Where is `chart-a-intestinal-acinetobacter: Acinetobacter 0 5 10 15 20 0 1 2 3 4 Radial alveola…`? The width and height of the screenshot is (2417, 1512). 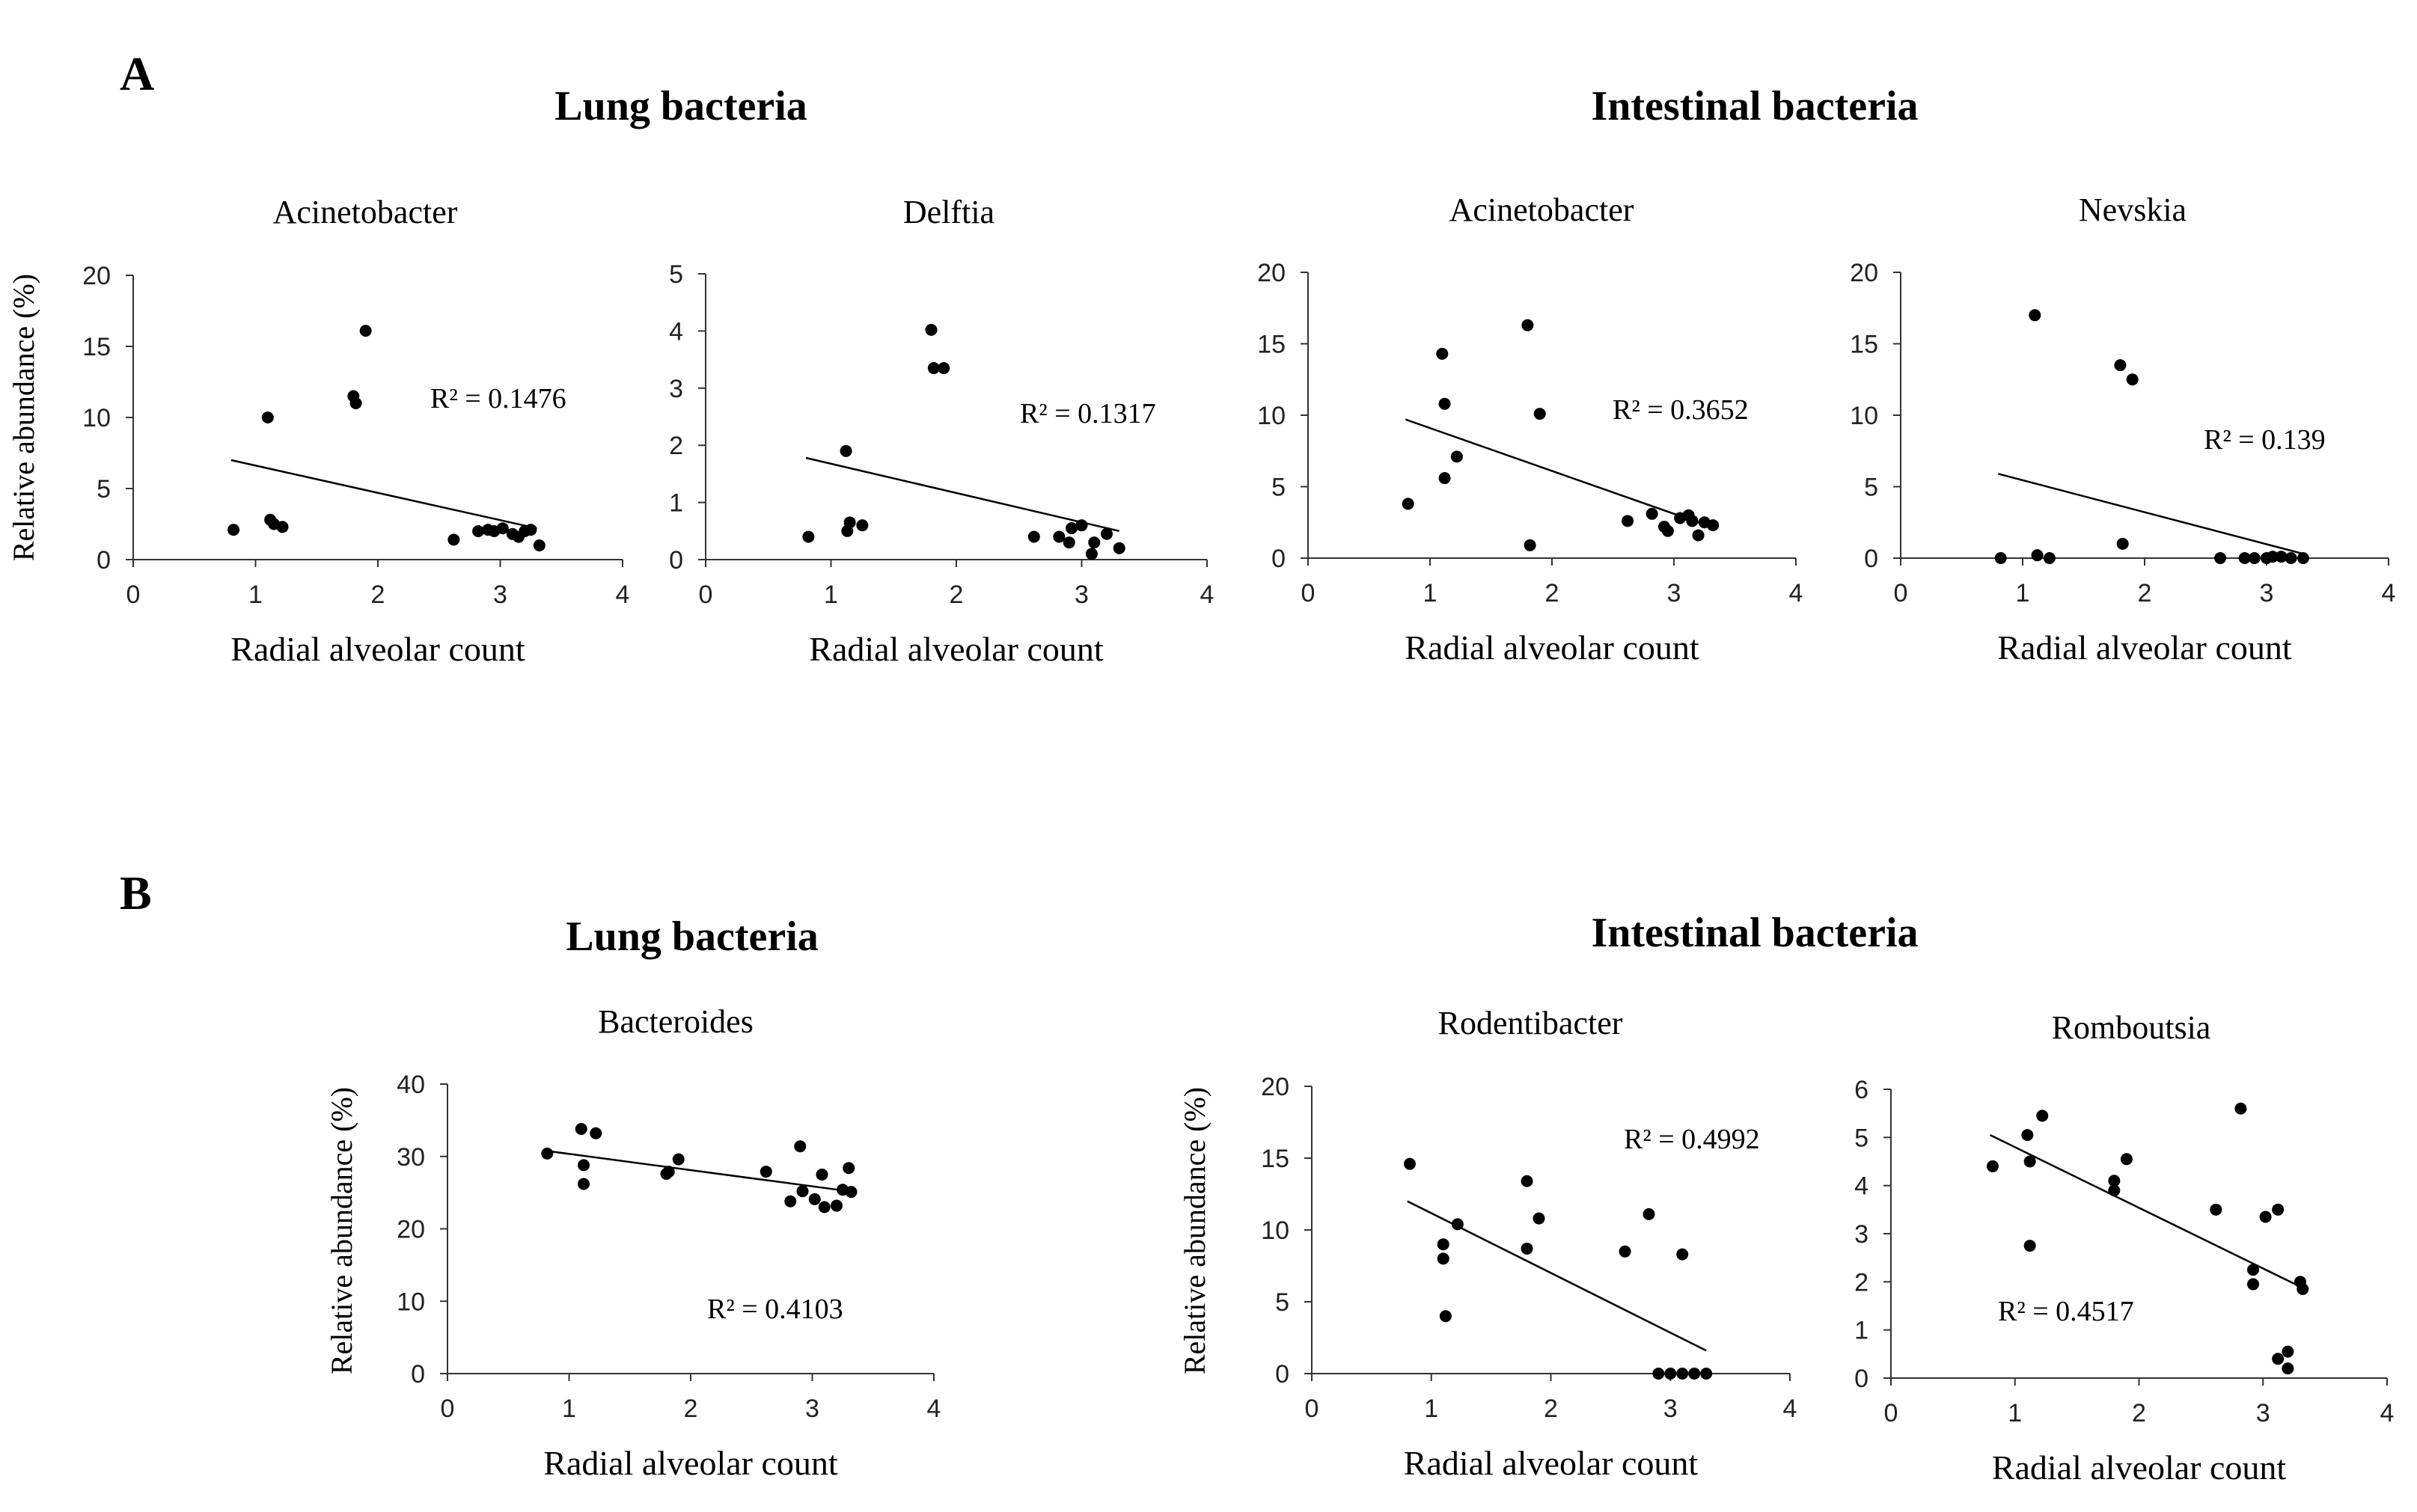 chart-a-intestinal-acinetobacter: Acinetobacter 0 5 10 15 20 0 1 2 3 4 Radial alveola… is located at coordinates (1530, 429).